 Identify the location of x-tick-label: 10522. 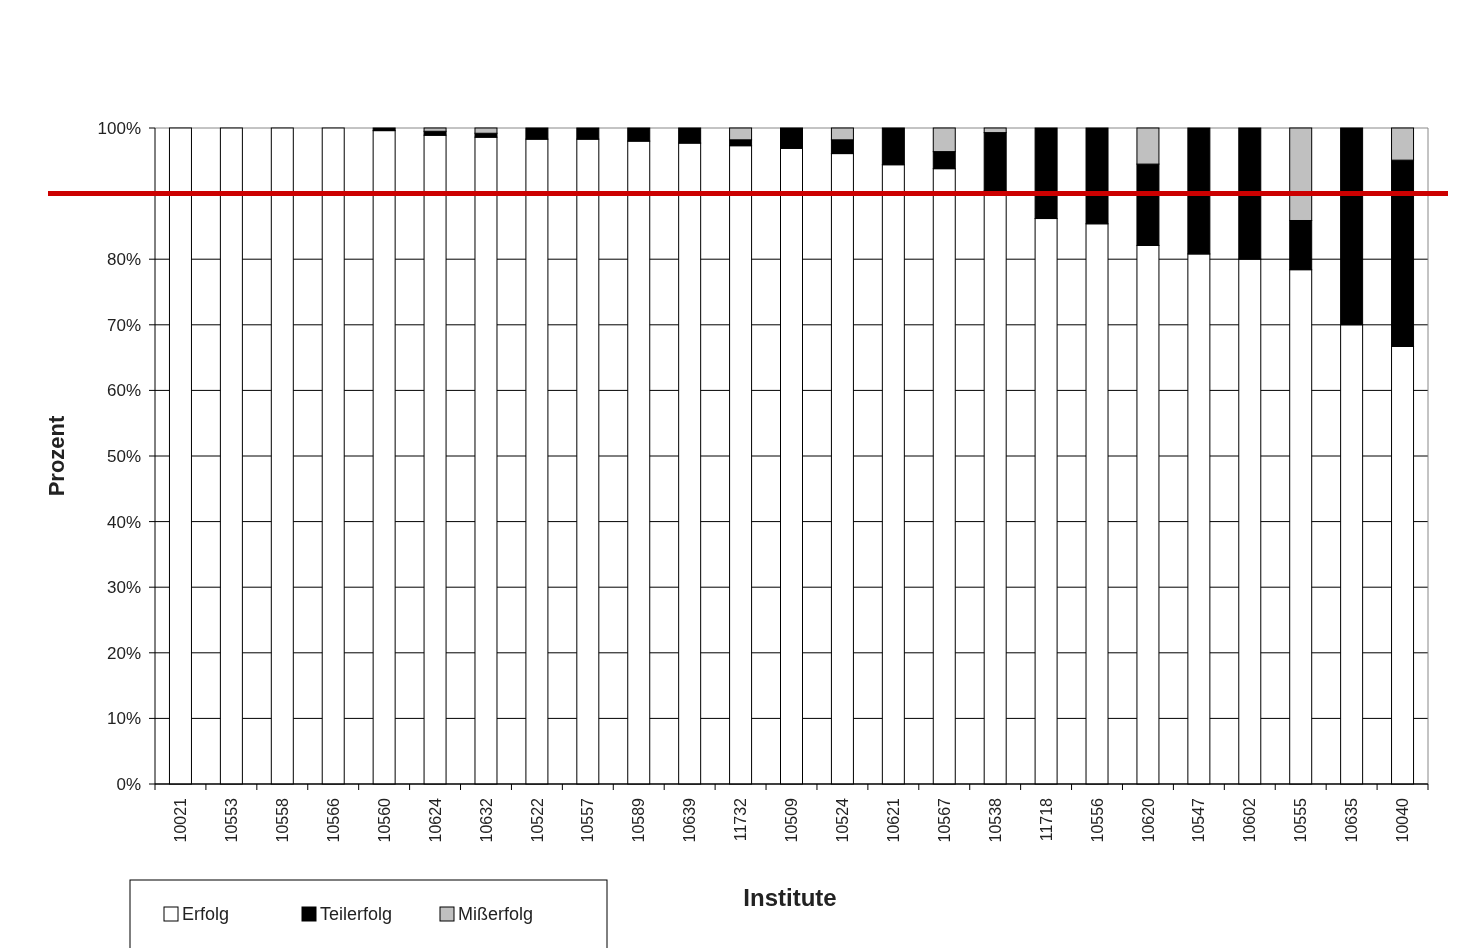
(537, 820).